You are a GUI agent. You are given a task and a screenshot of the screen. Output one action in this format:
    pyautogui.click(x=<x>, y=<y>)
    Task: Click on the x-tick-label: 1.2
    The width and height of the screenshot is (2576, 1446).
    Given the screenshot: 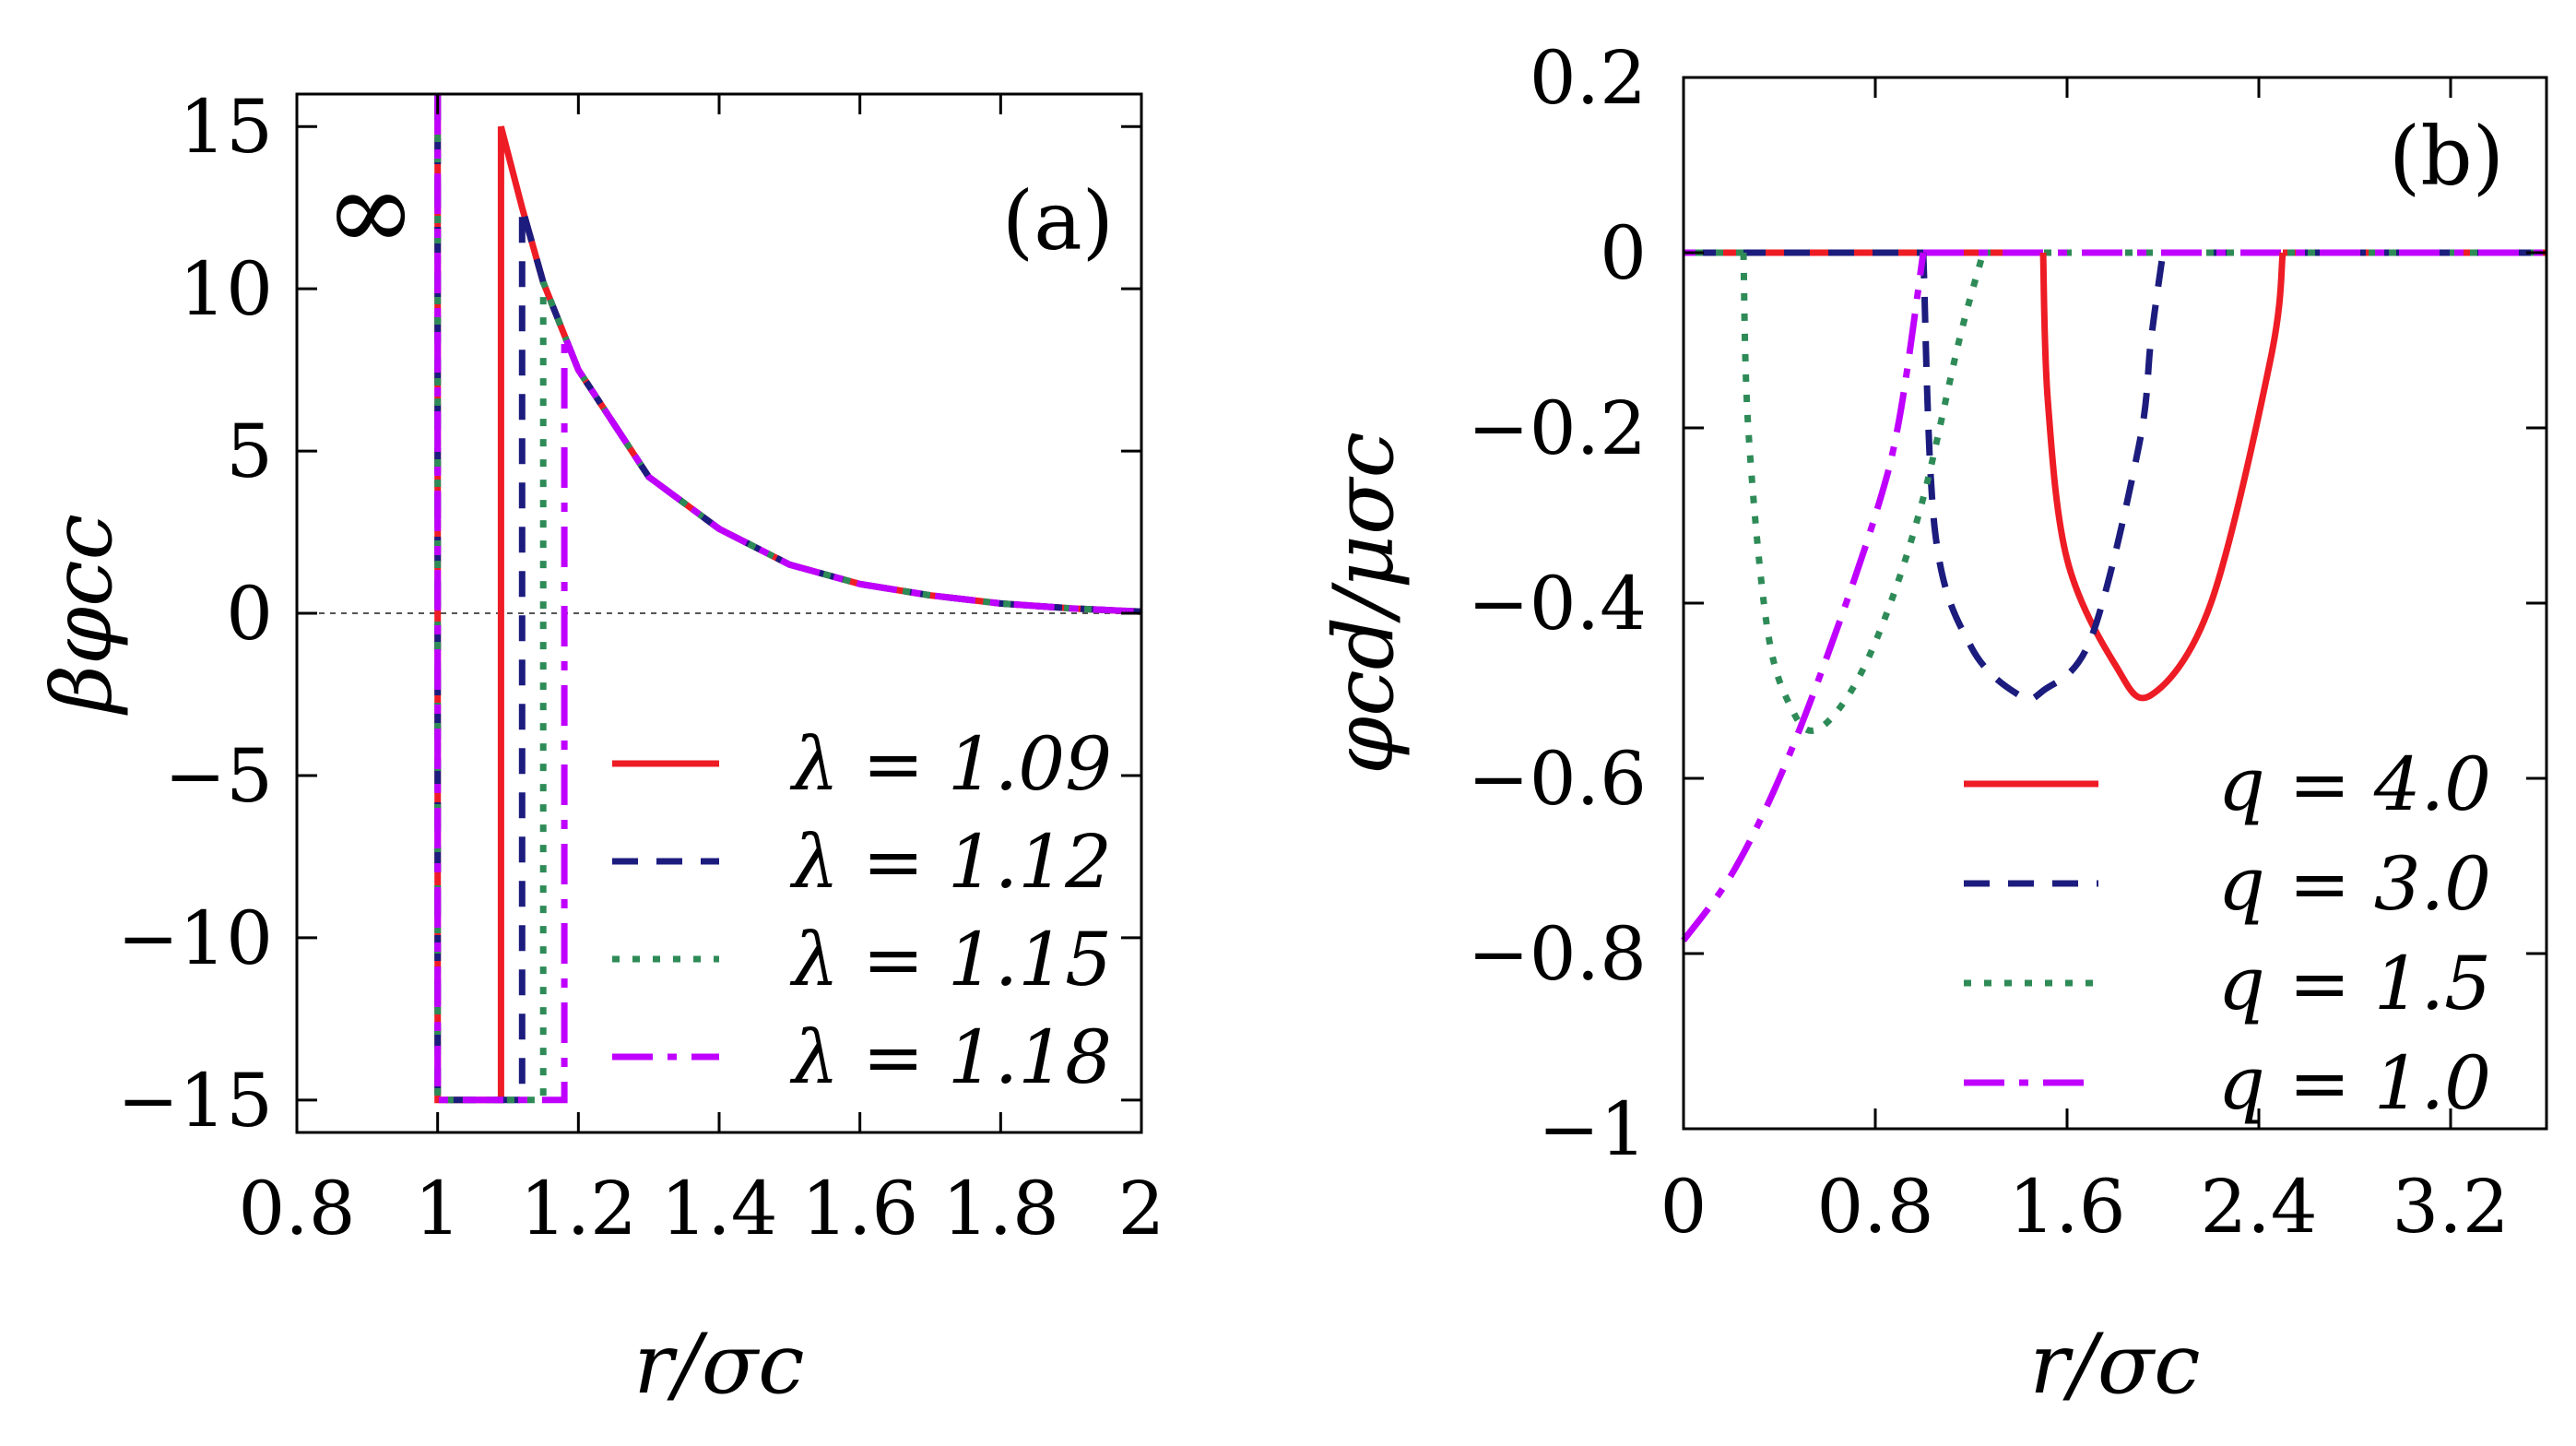 What is the action you would take?
    pyautogui.click(x=578, y=1208)
    